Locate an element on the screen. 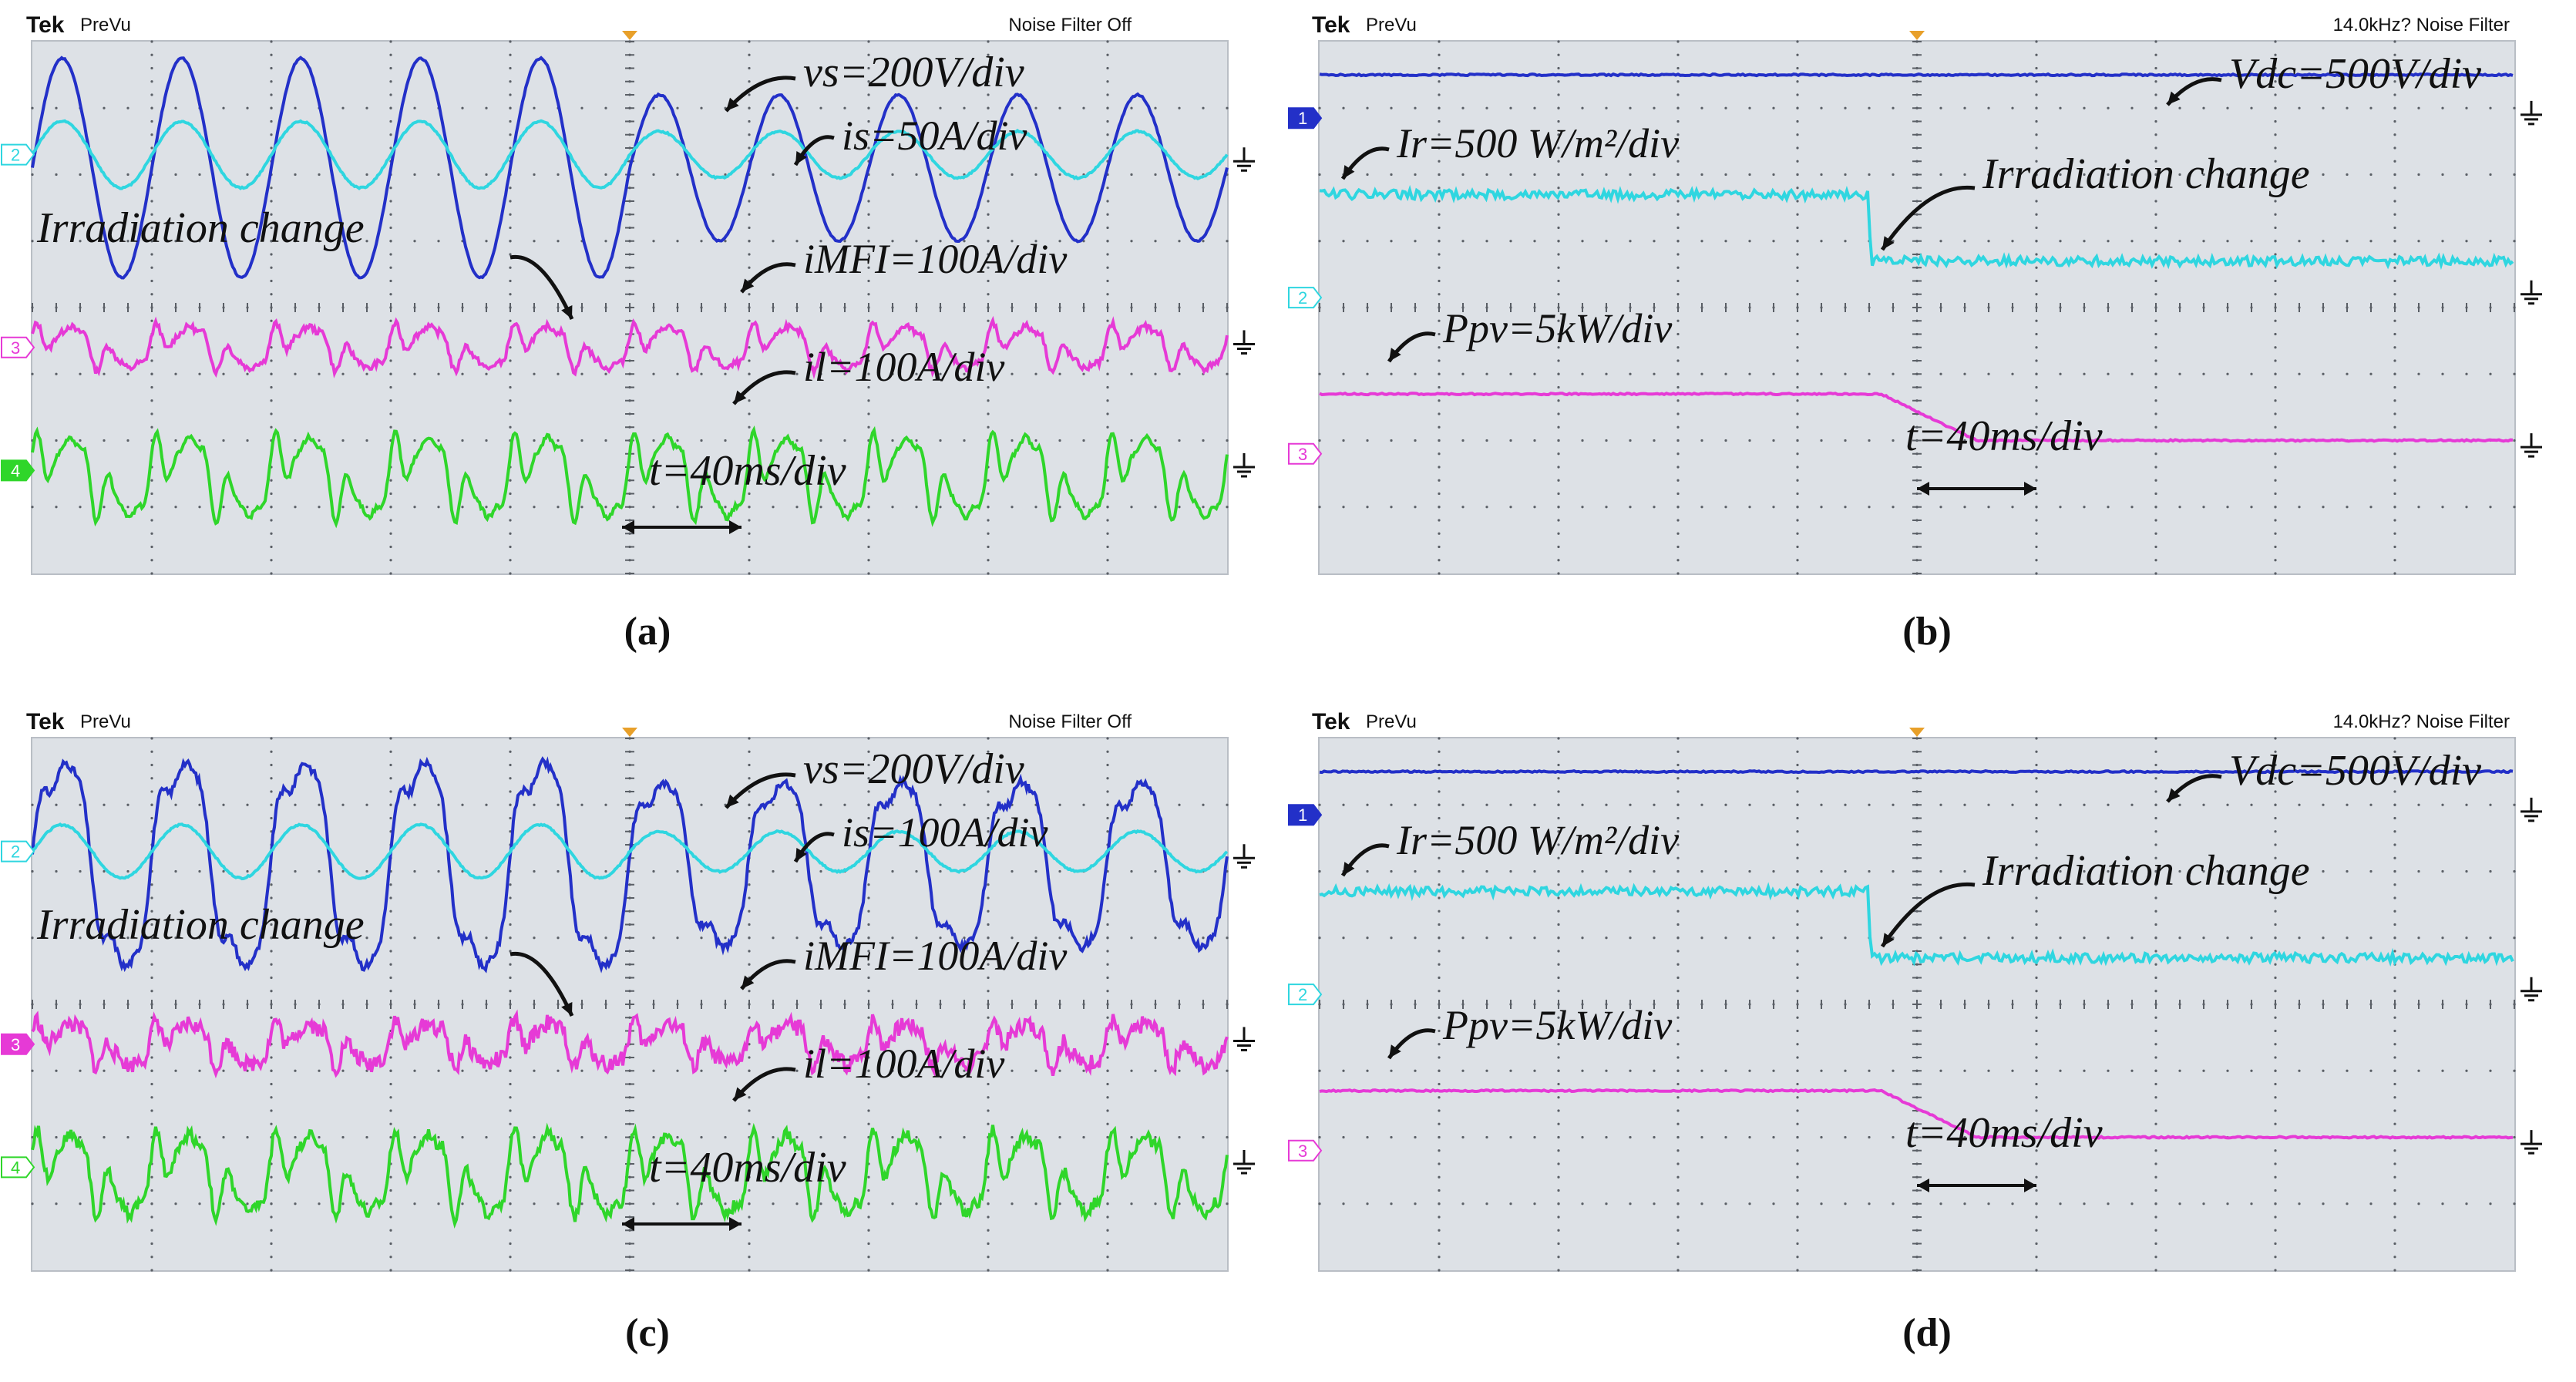 This screenshot has width=2576, height=1382. arrow-il-head is located at coordinates (740, 397).